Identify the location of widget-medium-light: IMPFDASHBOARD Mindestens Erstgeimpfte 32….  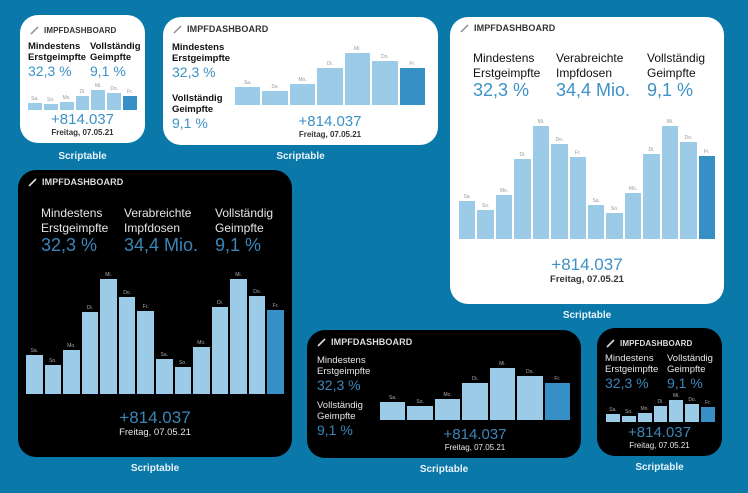
(300, 81).